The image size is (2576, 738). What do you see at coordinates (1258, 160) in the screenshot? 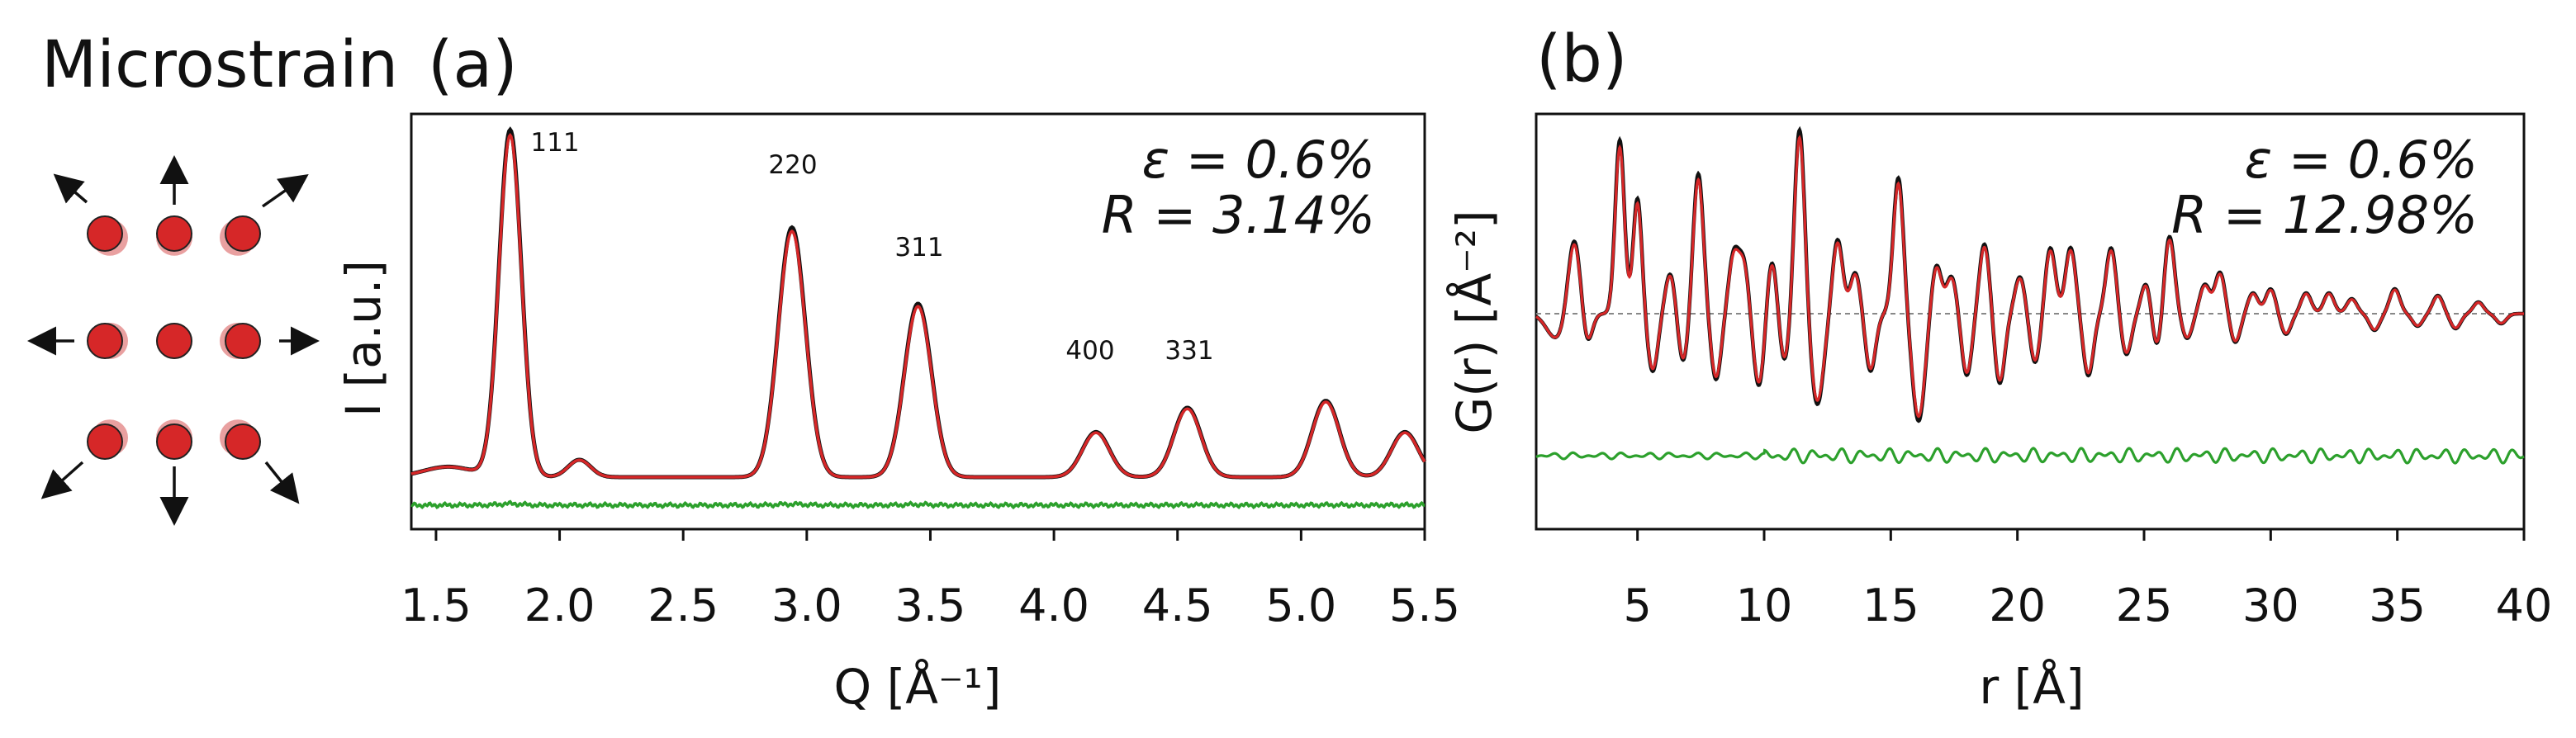
I see `panel-a-strain-annotation: ε = 0.6%` at bounding box center [1258, 160].